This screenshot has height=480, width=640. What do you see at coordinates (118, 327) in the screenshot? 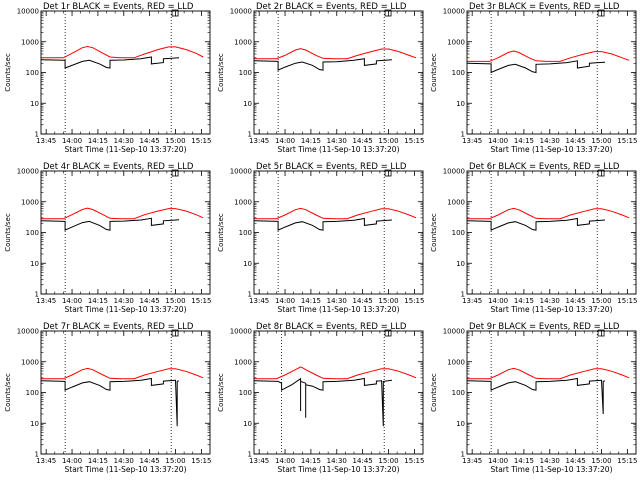
I see `panel-title: Det 7r BLACK = Events, RED = LLD` at bounding box center [118, 327].